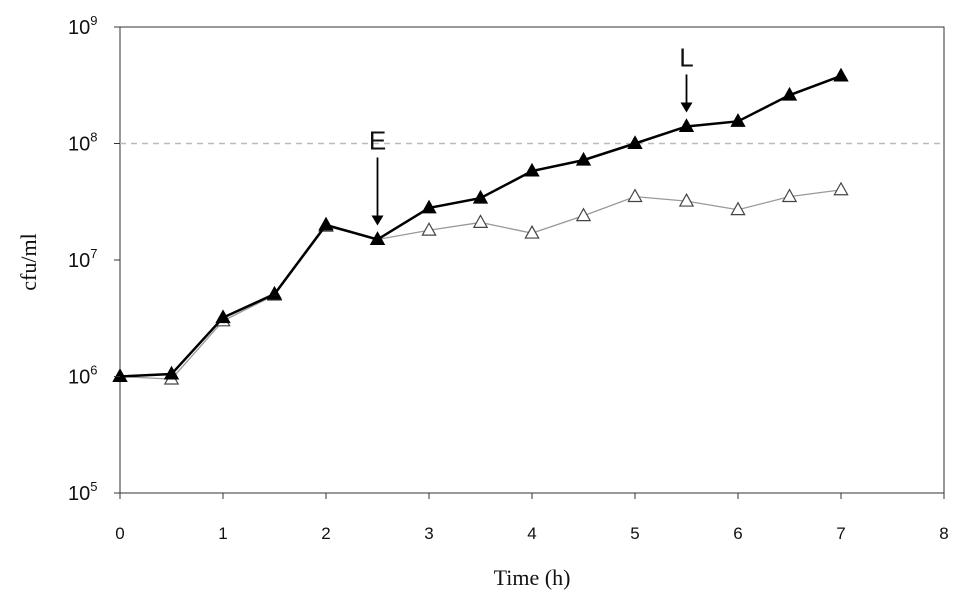  Describe the element at coordinates (222, 533) in the screenshot. I see `x-tick-label: 1` at that location.